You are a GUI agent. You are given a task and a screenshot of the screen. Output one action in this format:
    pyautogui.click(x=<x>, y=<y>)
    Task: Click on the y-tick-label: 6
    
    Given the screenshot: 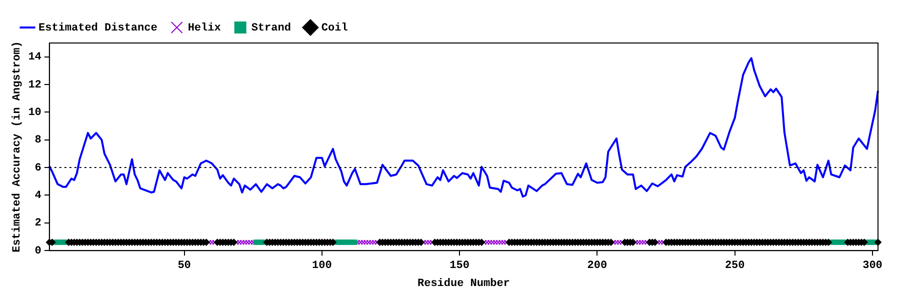 What is the action you would take?
    pyautogui.click(x=38, y=168)
    